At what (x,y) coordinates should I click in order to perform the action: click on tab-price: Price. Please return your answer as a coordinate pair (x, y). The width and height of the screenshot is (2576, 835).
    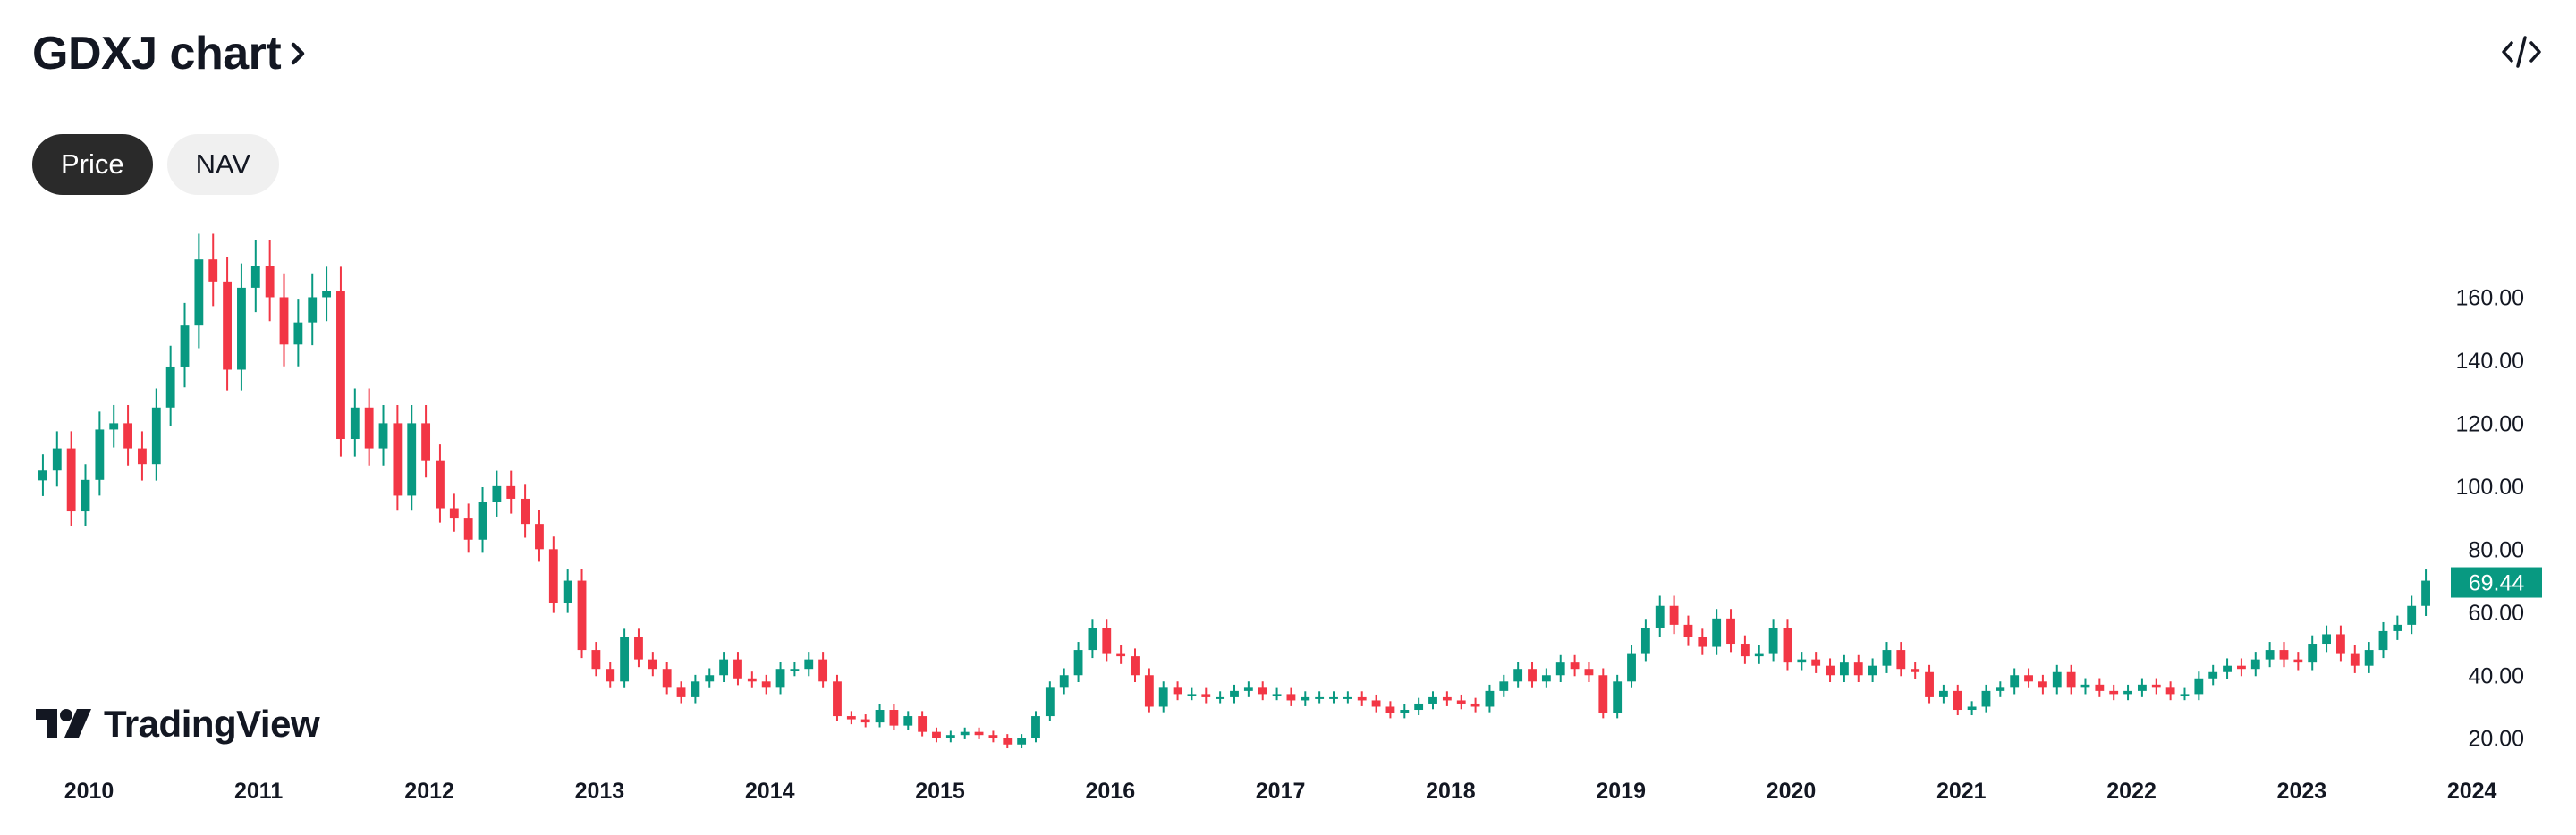
    Looking at the image, I should click on (92, 164).